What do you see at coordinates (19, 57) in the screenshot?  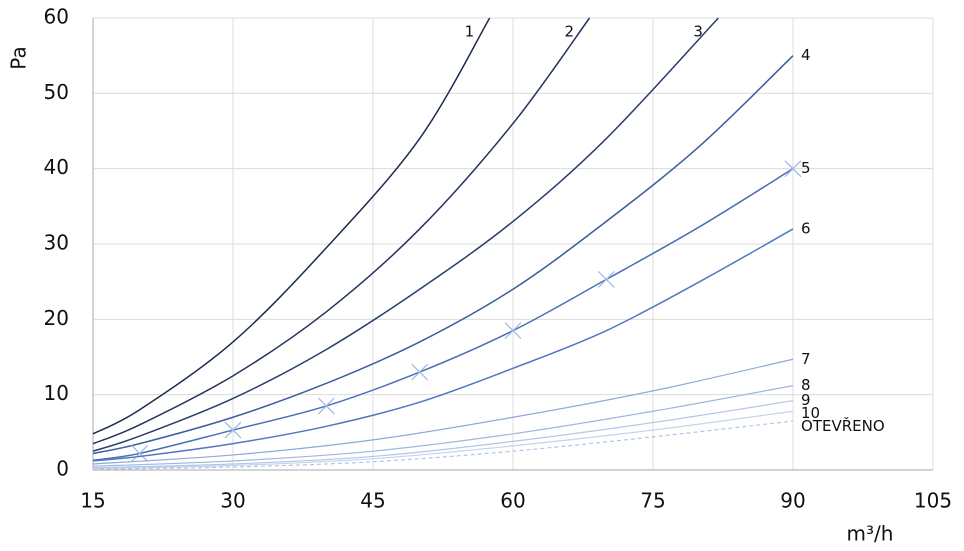 I see `y-axis-label: Pa` at bounding box center [19, 57].